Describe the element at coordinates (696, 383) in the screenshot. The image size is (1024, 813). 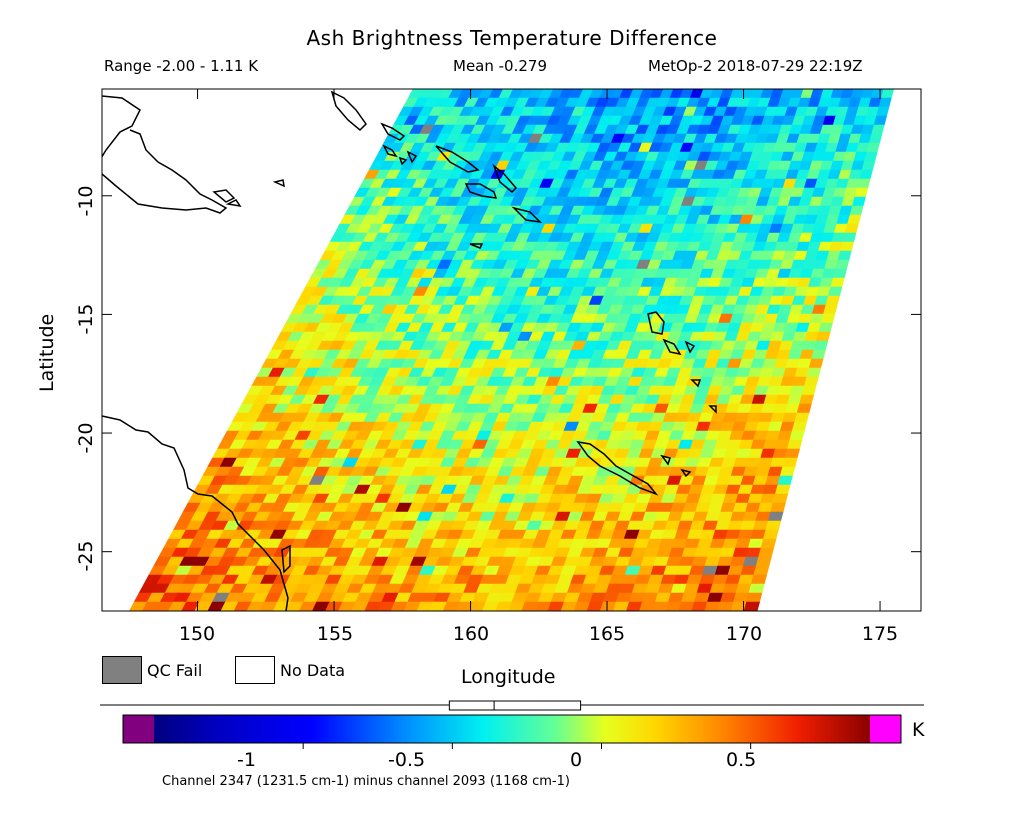
I see `tanna-island` at that location.